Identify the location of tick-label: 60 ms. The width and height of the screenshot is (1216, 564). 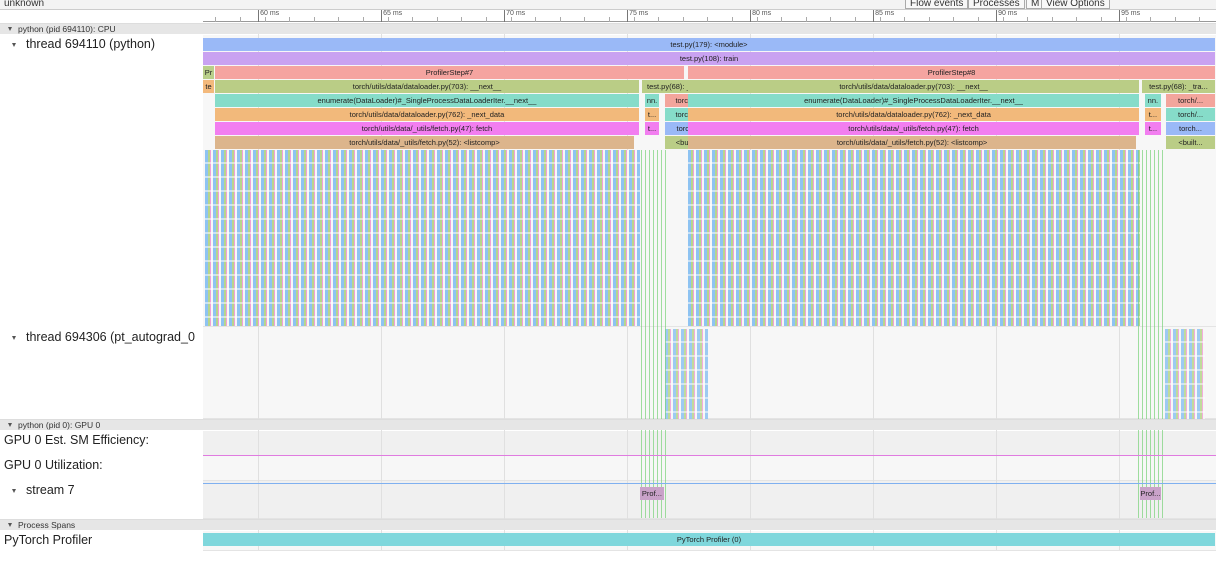
(270, 13).